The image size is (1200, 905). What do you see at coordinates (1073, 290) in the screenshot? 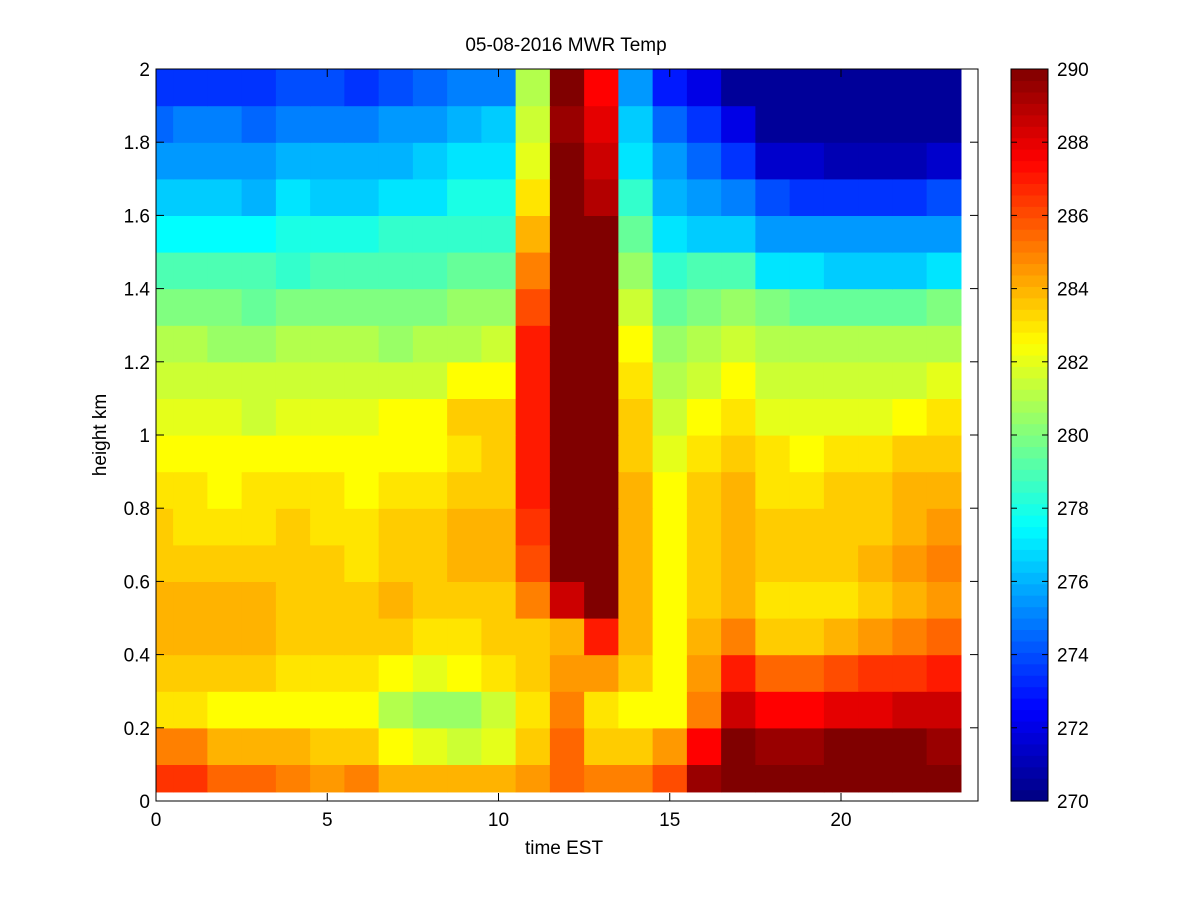
I see `colorbar-tick-label: 284` at bounding box center [1073, 290].